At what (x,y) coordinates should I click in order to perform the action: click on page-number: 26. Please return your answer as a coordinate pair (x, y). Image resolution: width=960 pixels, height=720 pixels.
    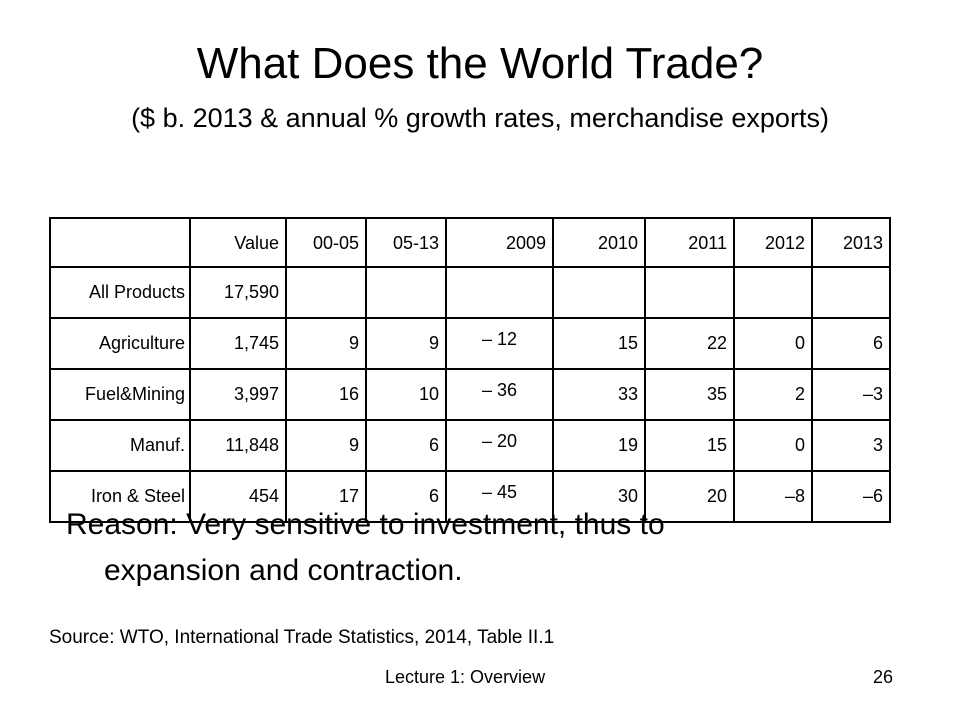
    Looking at the image, I should click on (883, 677).